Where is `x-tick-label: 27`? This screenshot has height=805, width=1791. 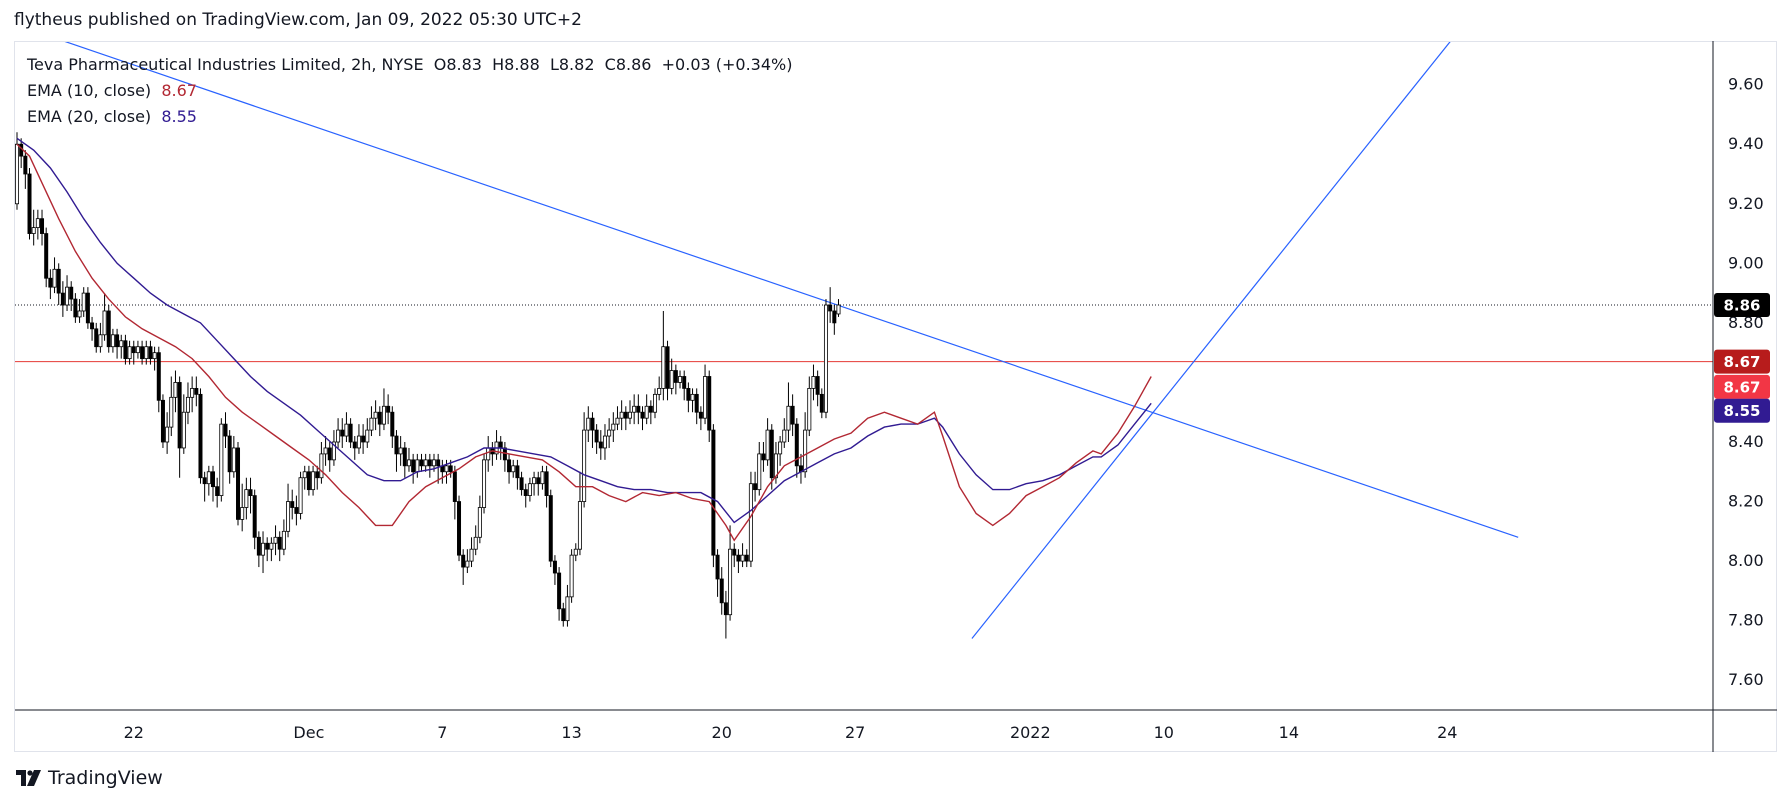
x-tick-label: 27 is located at coordinates (855, 732).